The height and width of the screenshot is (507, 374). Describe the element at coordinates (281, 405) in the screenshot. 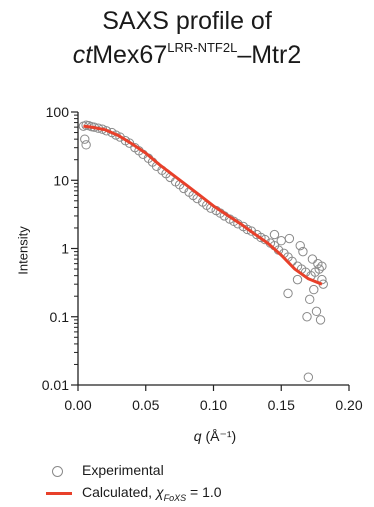

I see `x-tick-label: 0.15` at that location.